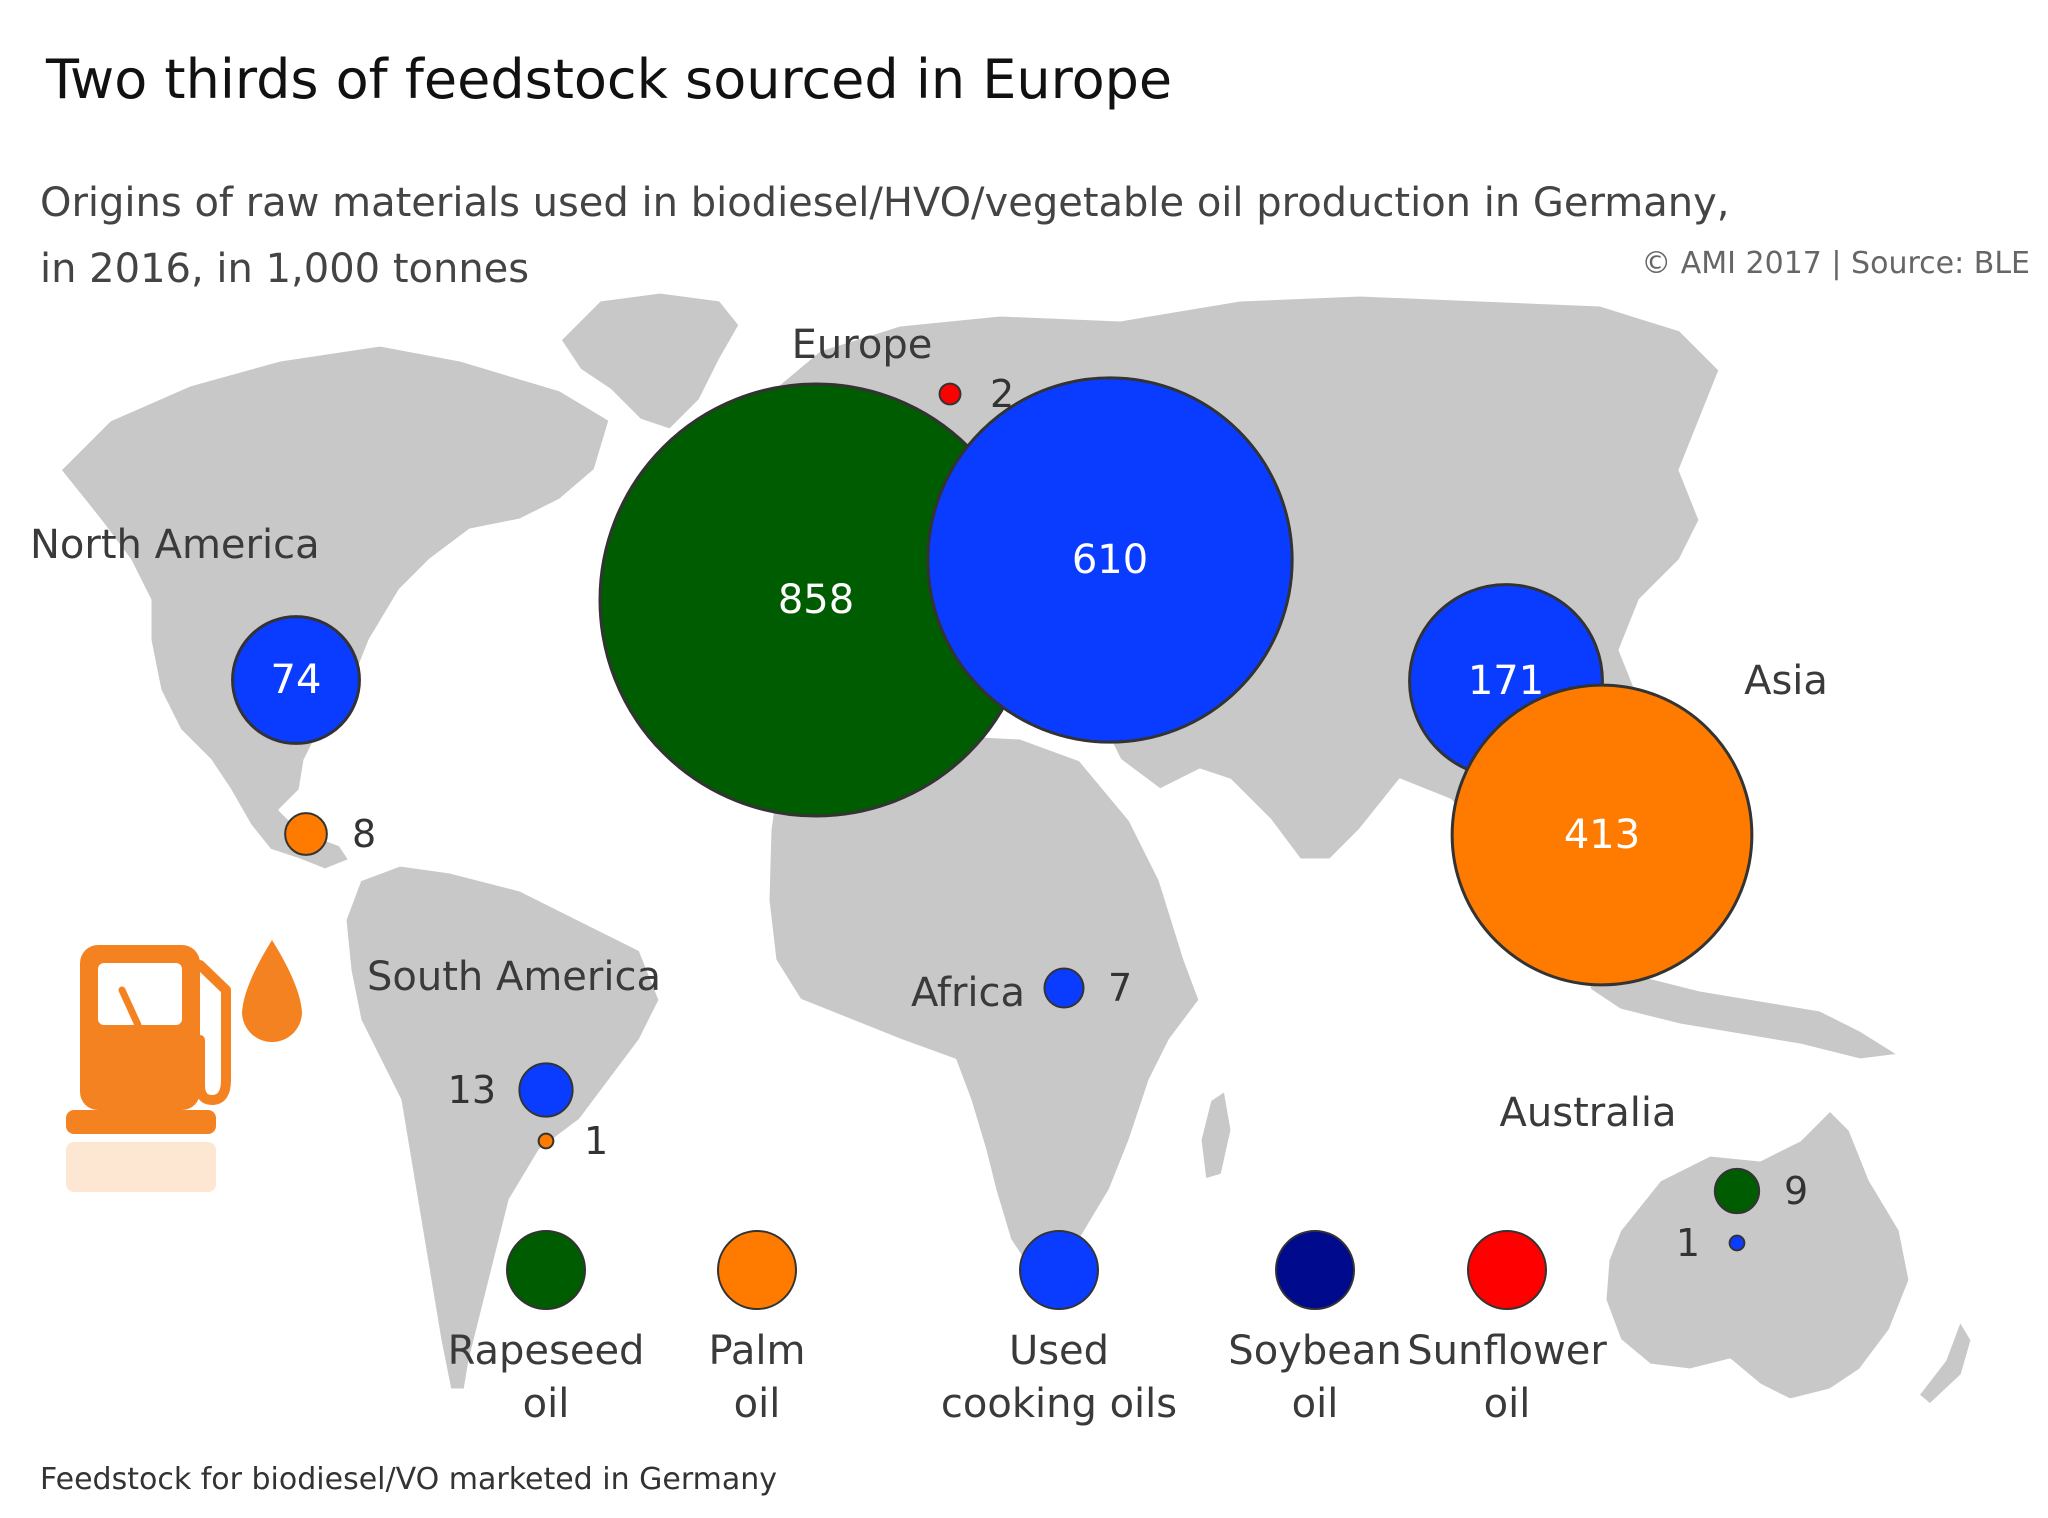 Image resolution: width=2048 pixels, height=1518 pixels. What do you see at coordinates (1506, 681) in the screenshot?
I see `data-label-asia-used-cooking-oils: 171` at bounding box center [1506, 681].